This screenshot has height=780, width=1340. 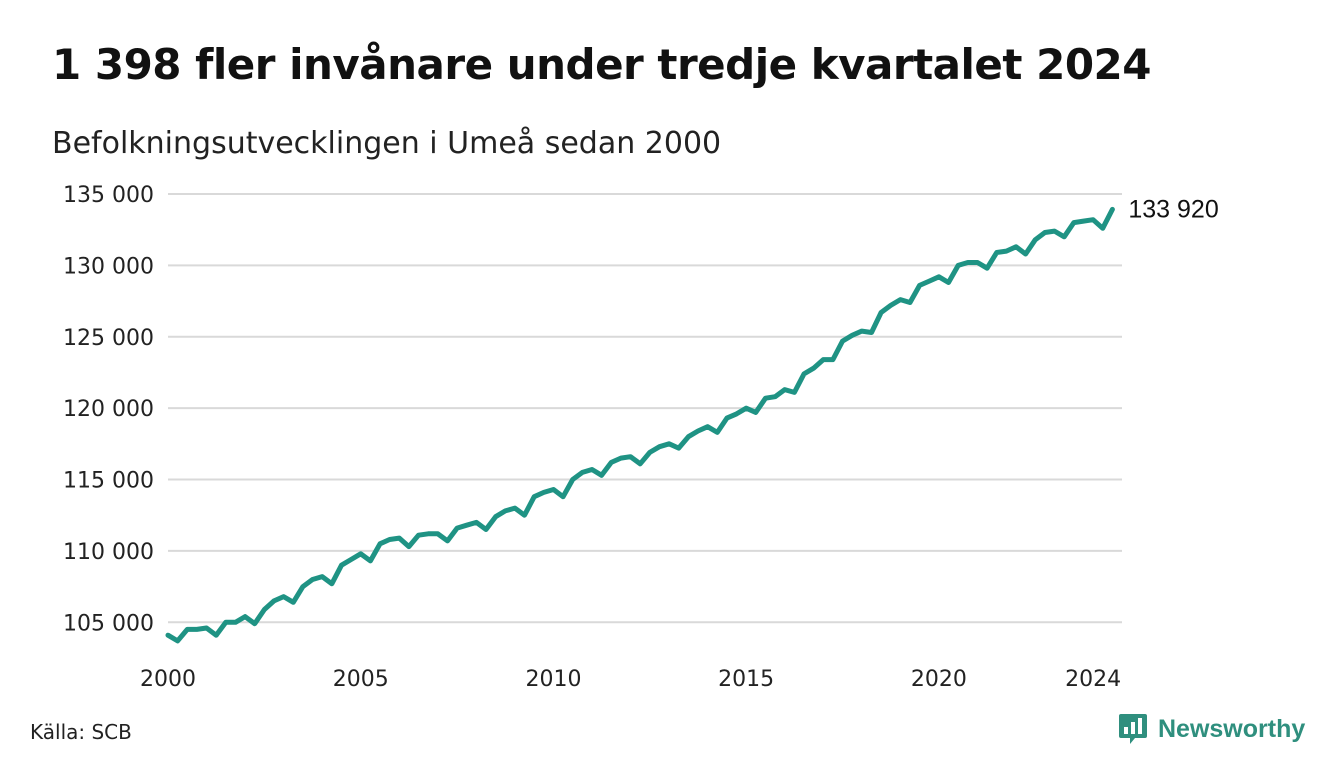 I want to click on brand-name: Newsworthy, so click(x=1232, y=728).